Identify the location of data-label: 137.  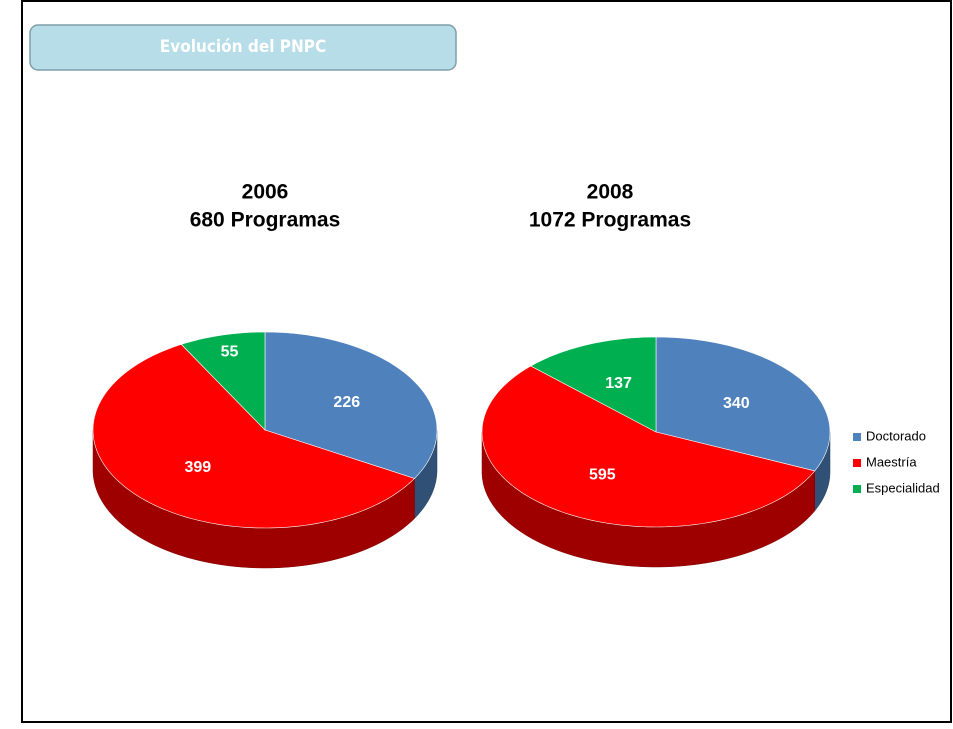
(618, 383).